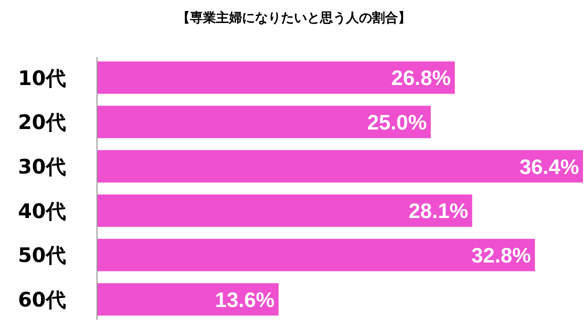 This screenshot has height=325, width=588. What do you see at coordinates (438, 212) in the screenshot?
I see `data-label: 28.1%` at bounding box center [438, 212].